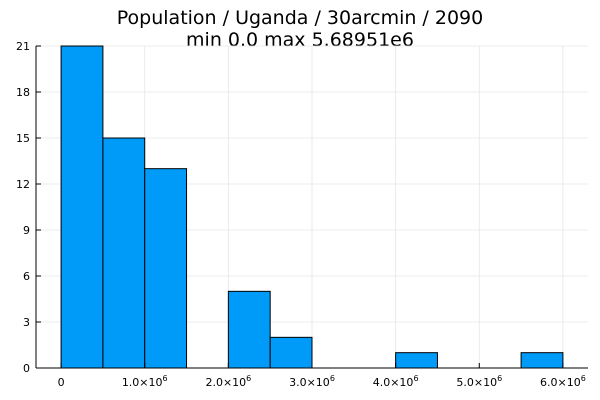  Describe the element at coordinates (61, 382) in the screenshot. I see `x-tick-label: 0` at that location.